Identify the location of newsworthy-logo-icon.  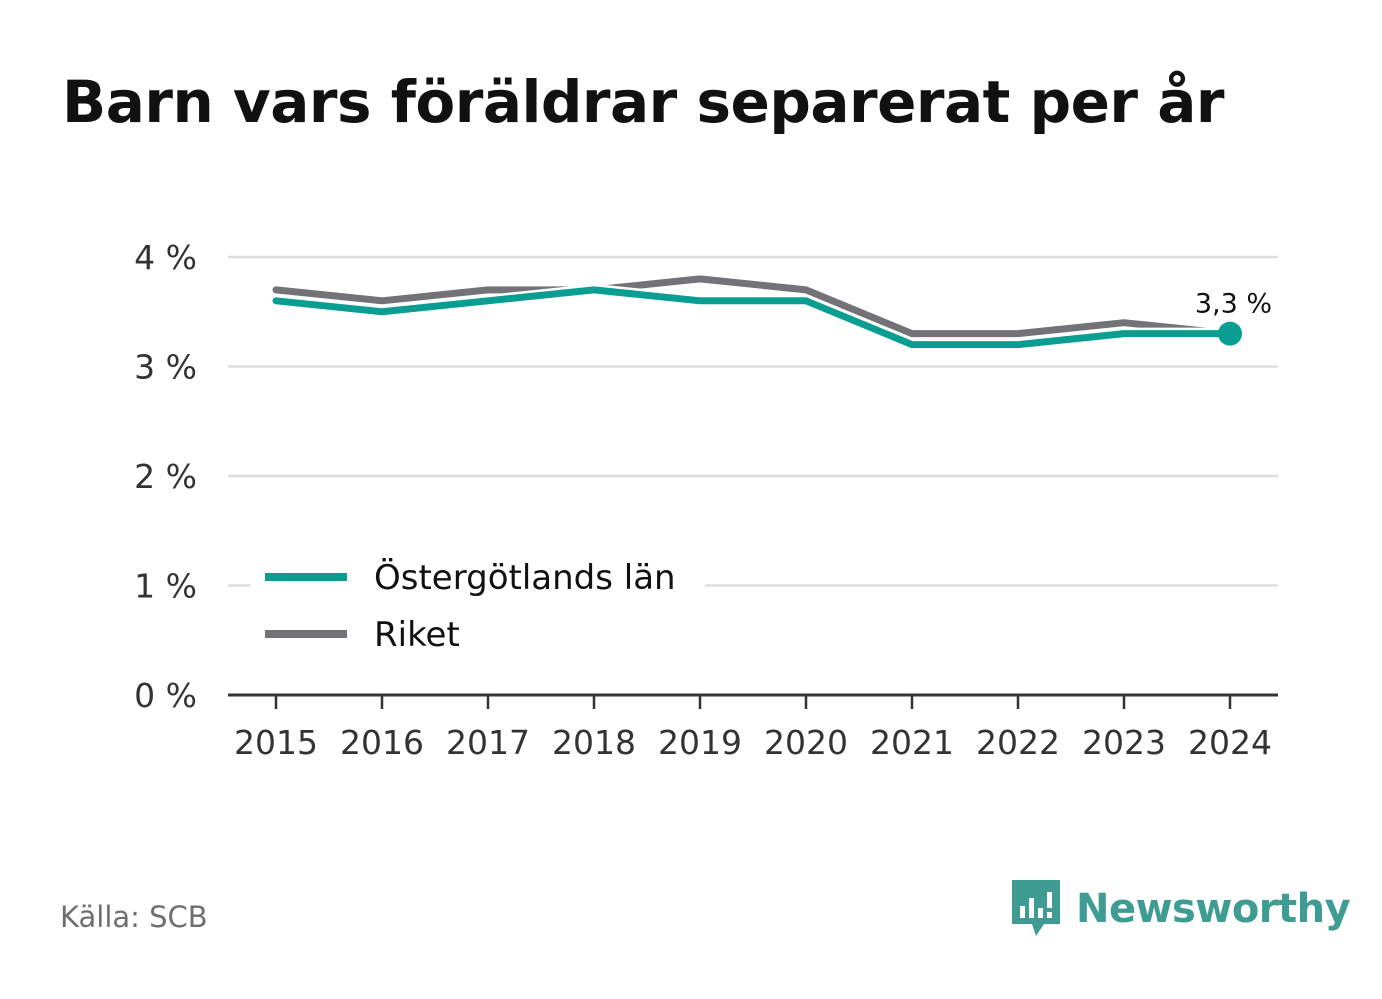
(1036, 908).